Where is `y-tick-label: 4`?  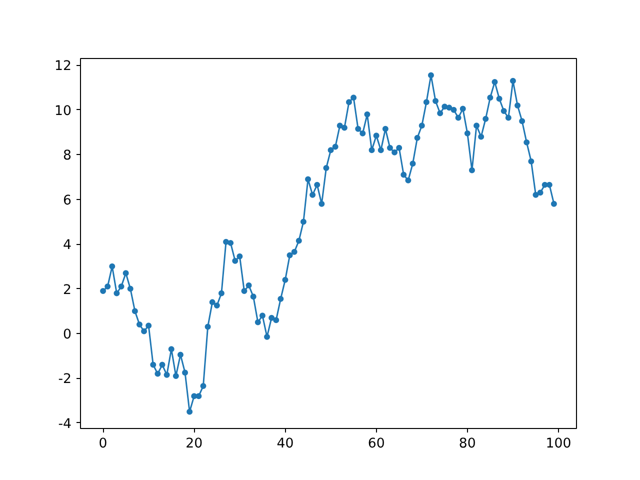 y-tick-label: 4 is located at coordinates (67, 246).